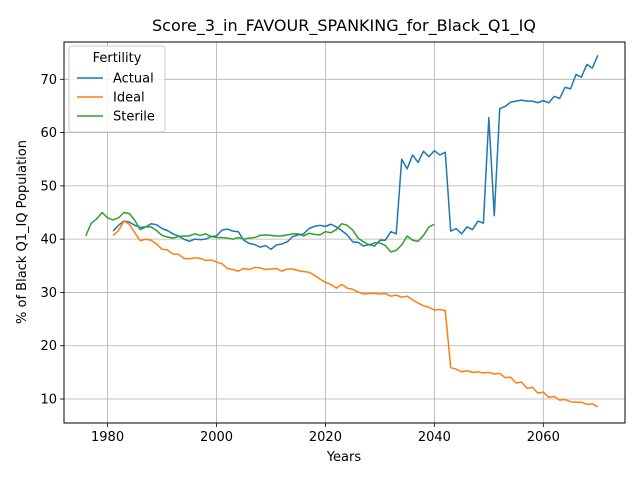 The width and height of the screenshot is (640, 480). Describe the element at coordinates (543, 437) in the screenshot. I see `x-tick-label: 2060` at that location.